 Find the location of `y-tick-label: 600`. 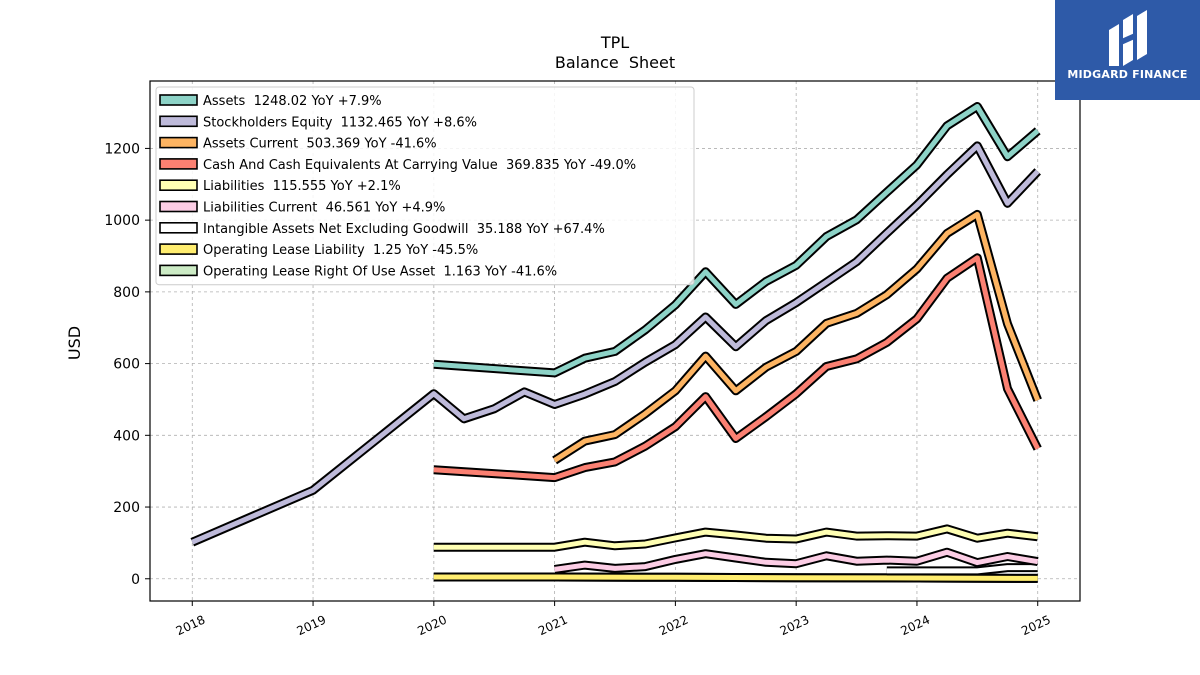

y-tick-label: 600 is located at coordinates (126, 365).